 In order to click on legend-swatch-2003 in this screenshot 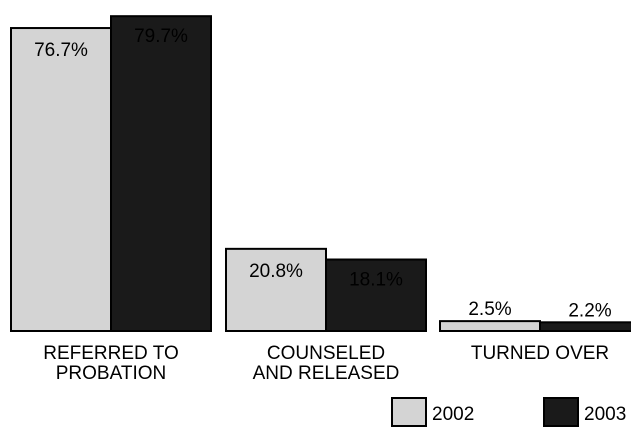, I will do `click(561, 412)`.